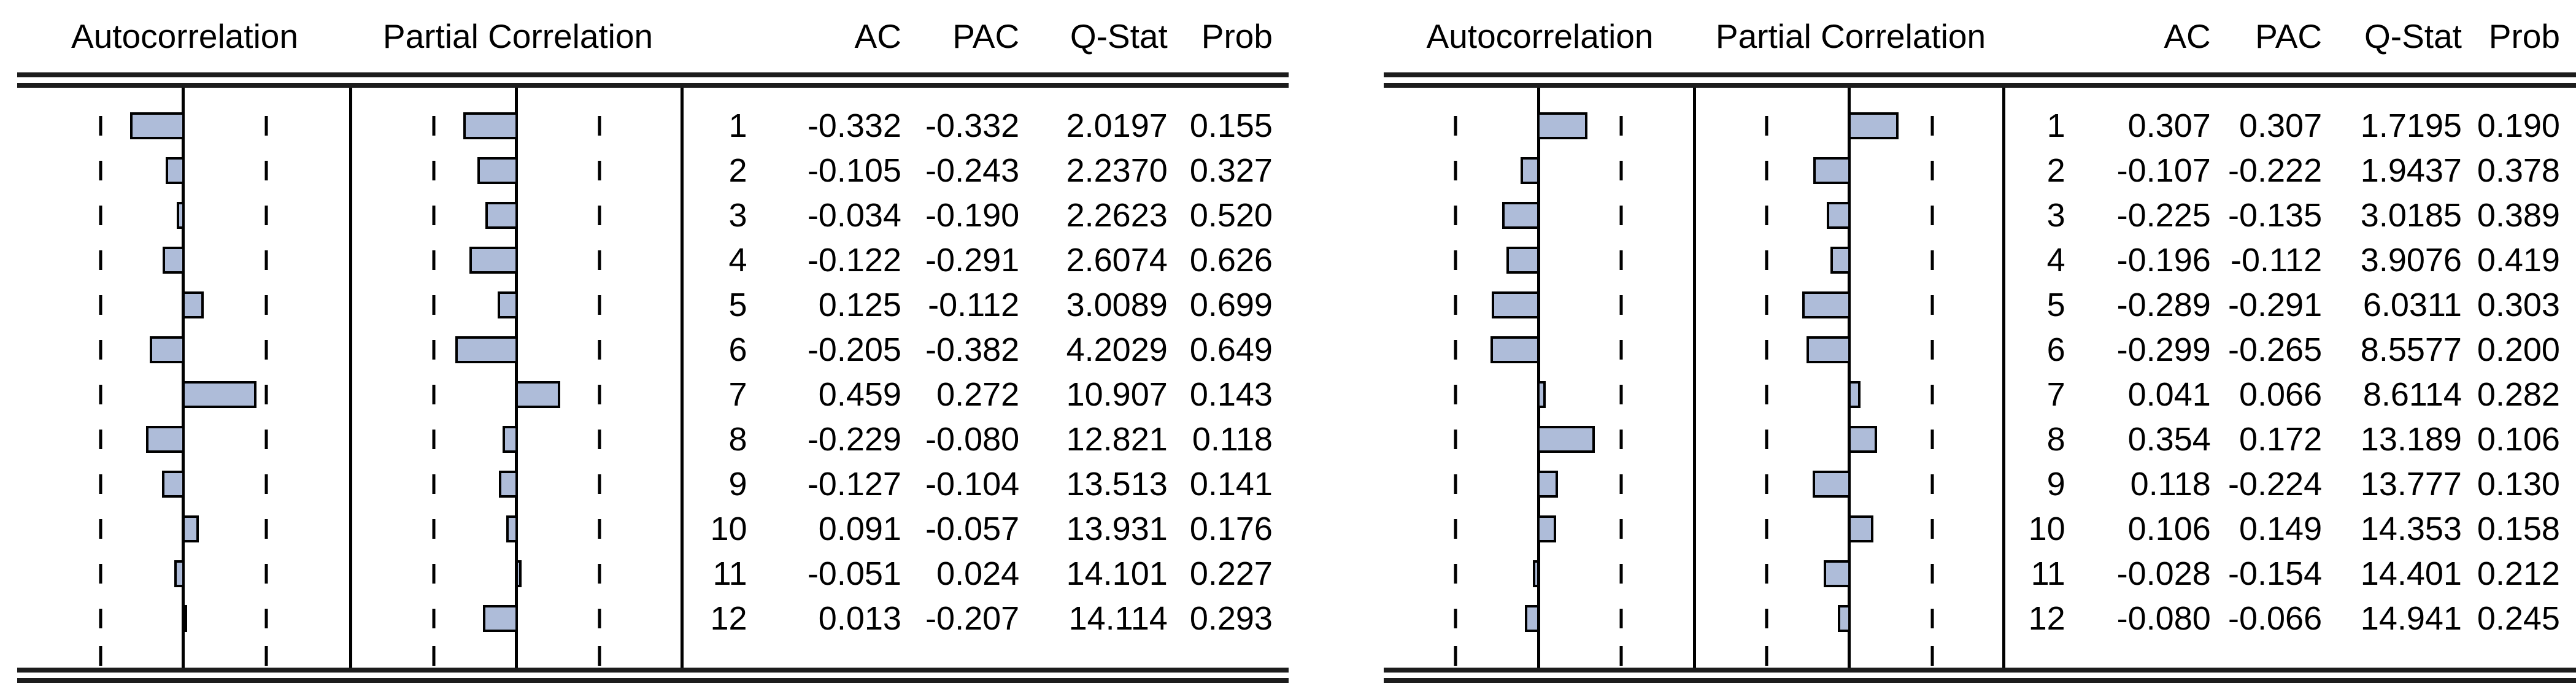 This screenshot has width=2576, height=694. I want to click on pac-value: -0.154, so click(2275, 573).